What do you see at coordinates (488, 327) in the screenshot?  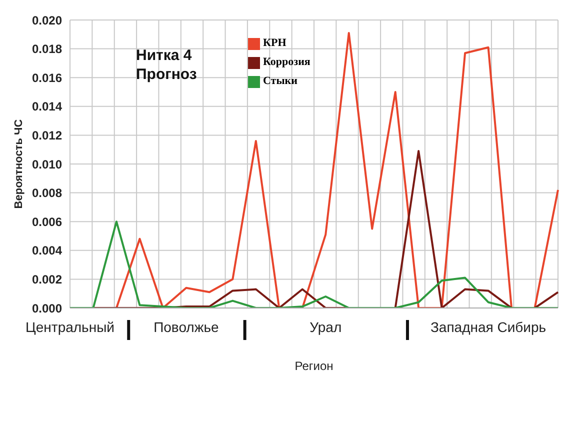 I see `x-tick-label: Западная Сибирь` at bounding box center [488, 327].